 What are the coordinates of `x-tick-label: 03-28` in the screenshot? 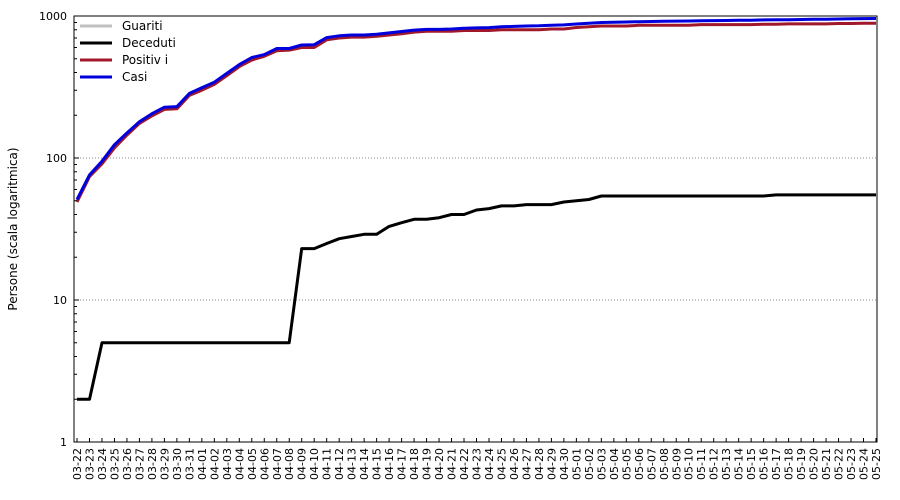 It's located at (152, 464).